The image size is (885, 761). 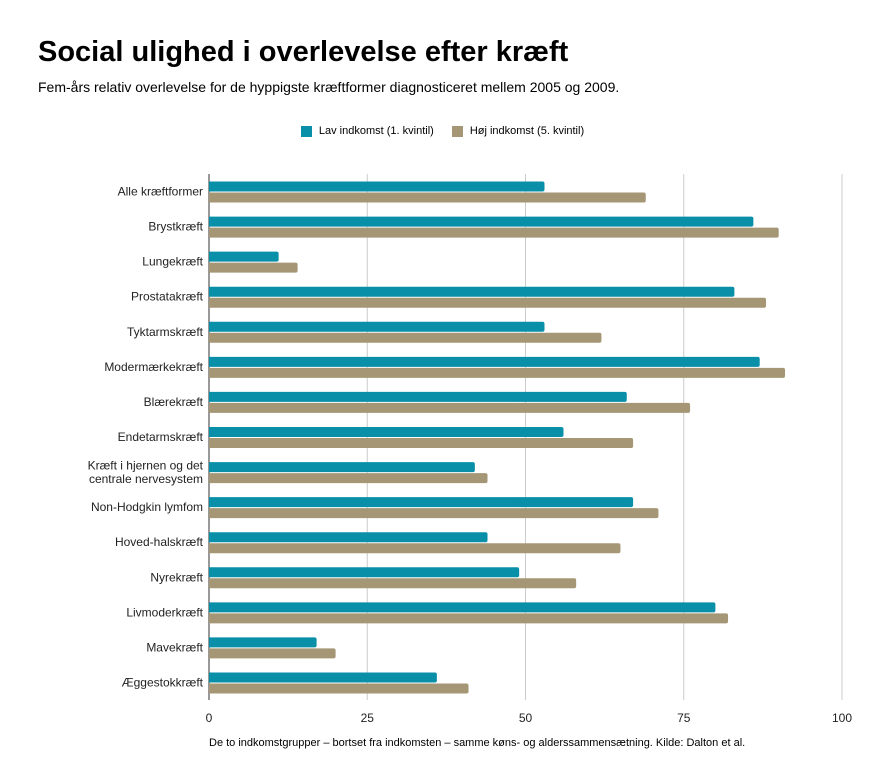 What do you see at coordinates (684, 718) in the screenshot?
I see `x-tick-label: 75` at bounding box center [684, 718].